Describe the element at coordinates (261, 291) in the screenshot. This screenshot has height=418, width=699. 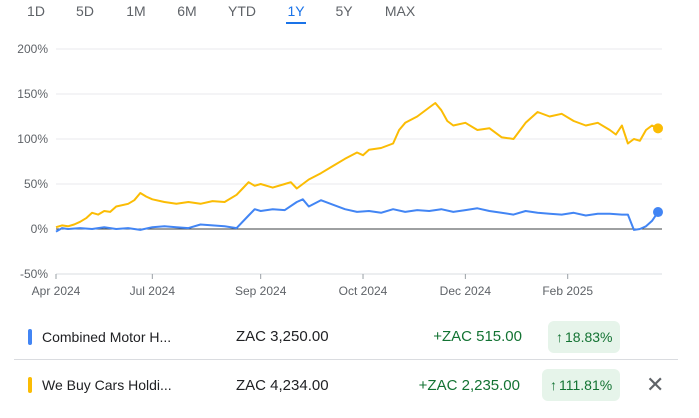
I see `x-tick-label: Sep 2024` at that location.